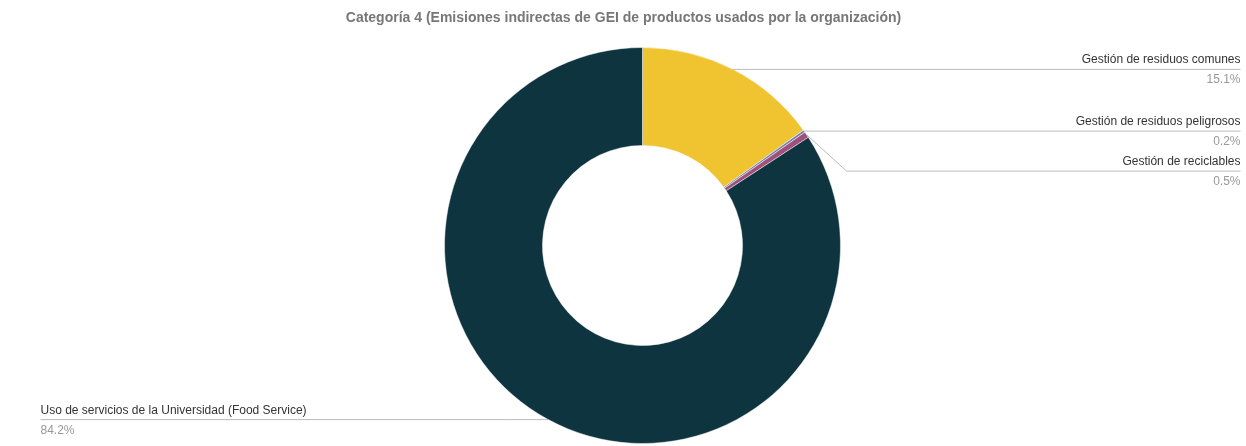  Describe the element at coordinates (1223, 79) in the screenshot. I see `data-label: 15.1%` at that location.